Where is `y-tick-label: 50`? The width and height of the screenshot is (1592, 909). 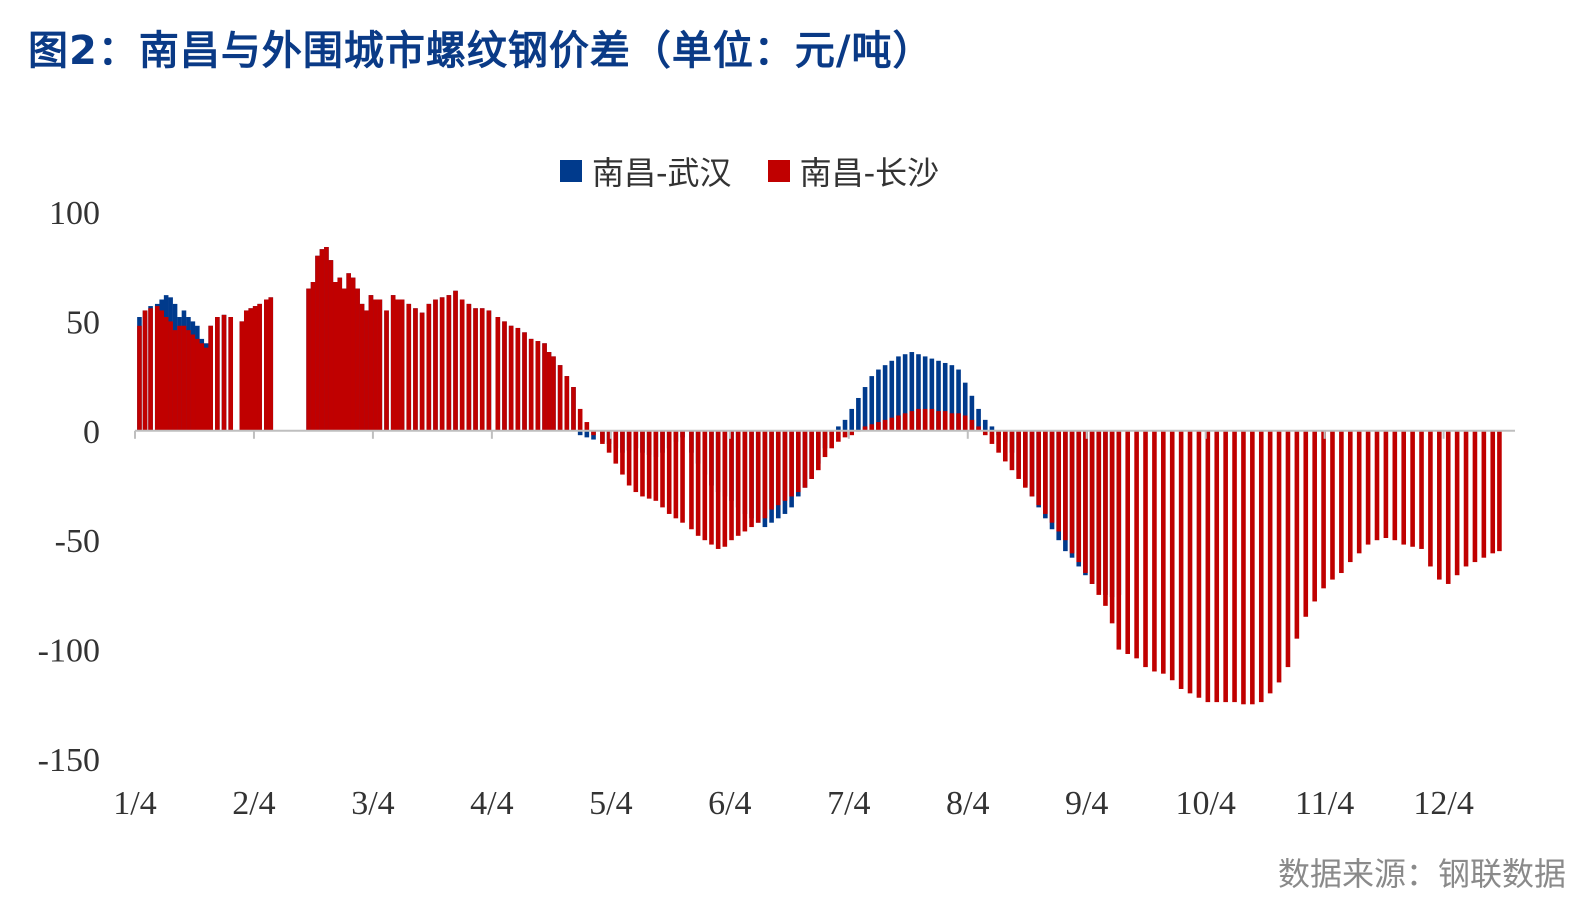 y-tick-label: 50 is located at coordinates (83, 322).